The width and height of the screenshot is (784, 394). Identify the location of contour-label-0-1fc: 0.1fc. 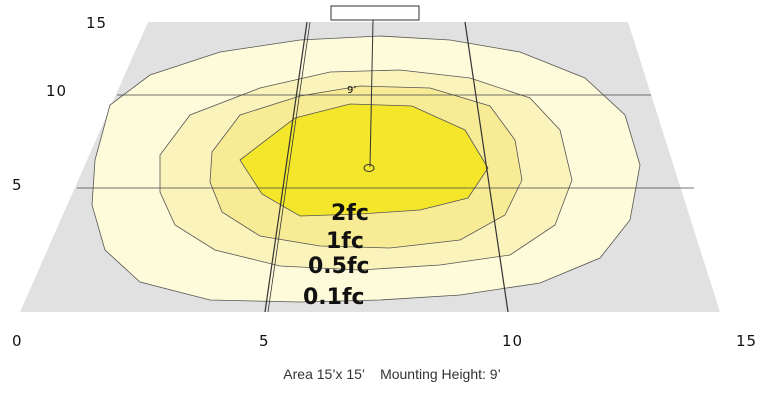
(334, 297).